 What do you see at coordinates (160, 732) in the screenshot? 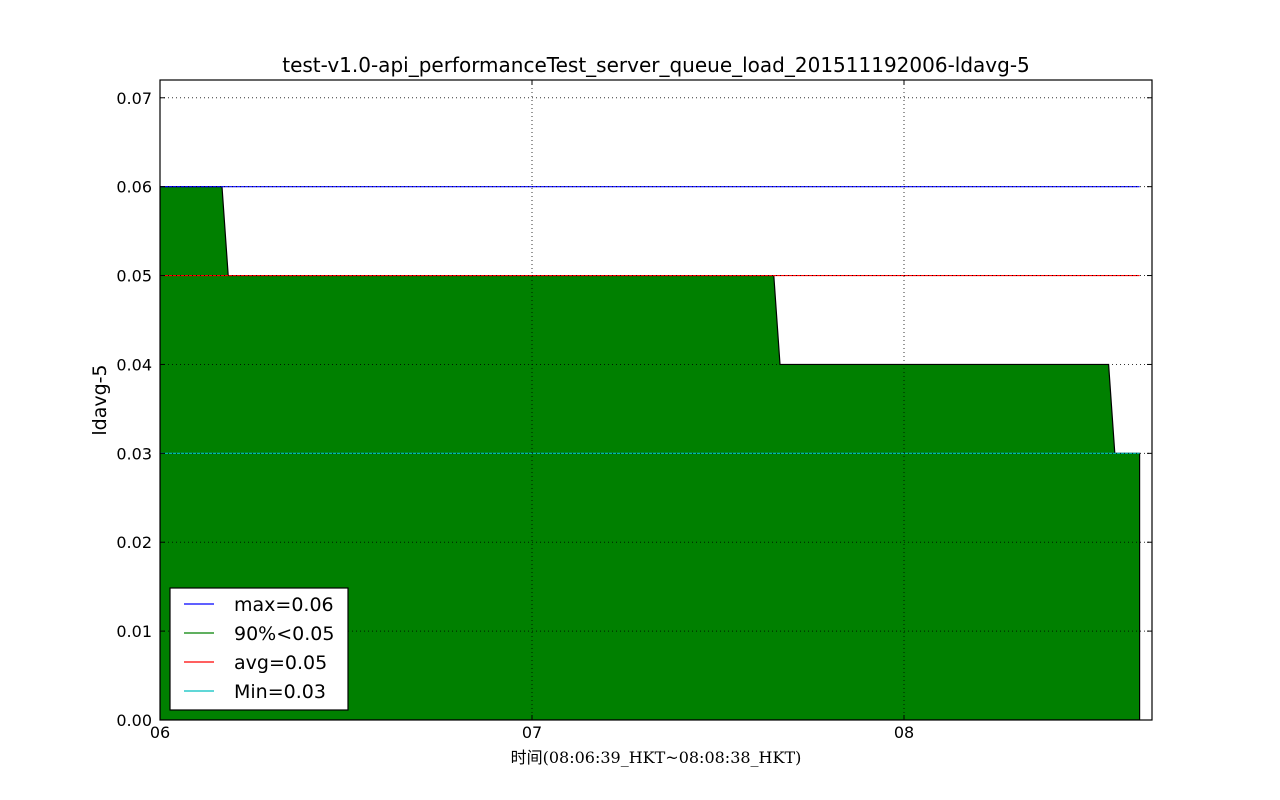
I see `x-tick-label: 06` at bounding box center [160, 732].